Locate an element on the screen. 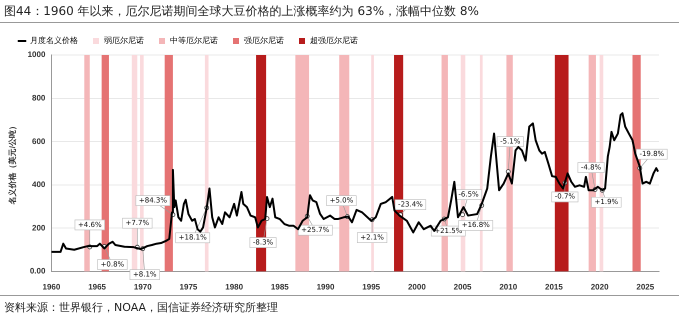 Image resolution: width=679 pixels, height=320 pixels. x-tick-label: 1990 is located at coordinates (325, 287).